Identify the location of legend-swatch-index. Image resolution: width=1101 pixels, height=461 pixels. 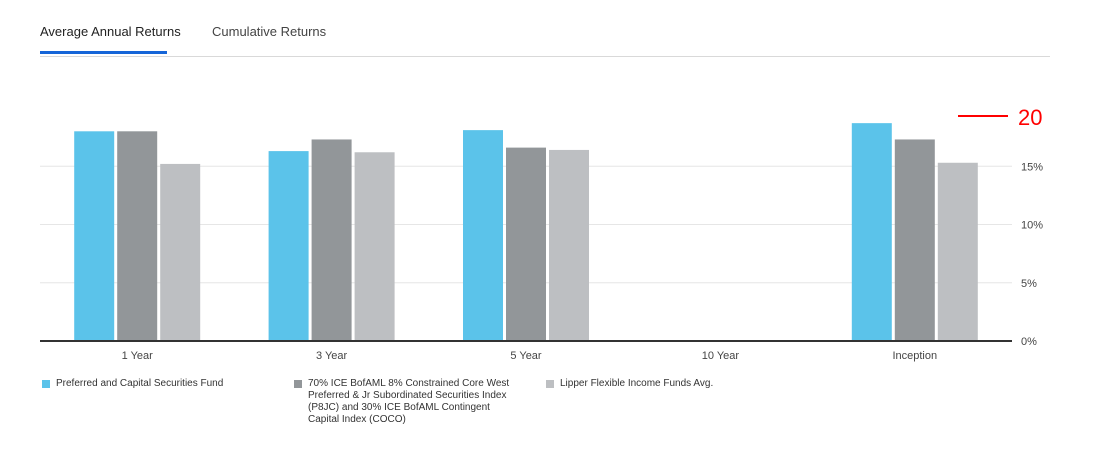
(298, 384).